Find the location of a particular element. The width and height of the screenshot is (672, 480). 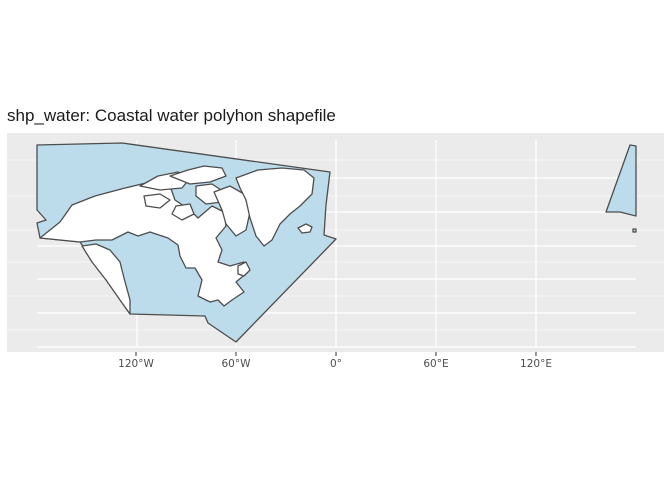

x-tick-label: 120°E is located at coordinates (536, 364).